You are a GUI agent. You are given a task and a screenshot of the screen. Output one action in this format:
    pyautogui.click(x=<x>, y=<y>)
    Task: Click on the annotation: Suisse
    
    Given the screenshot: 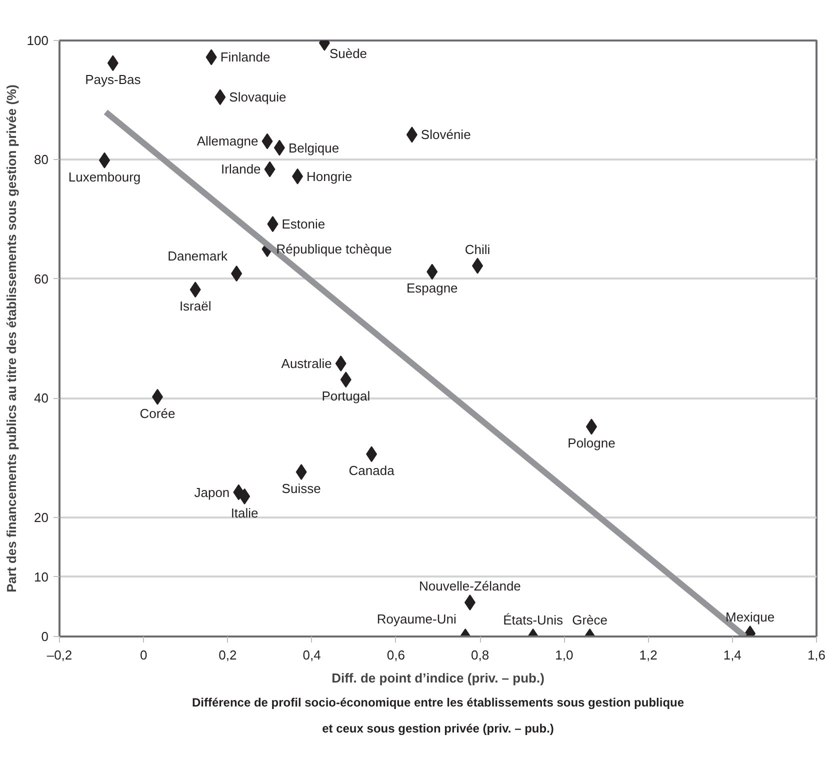 What is the action you would take?
    pyautogui.click(x=301, y=488)
    